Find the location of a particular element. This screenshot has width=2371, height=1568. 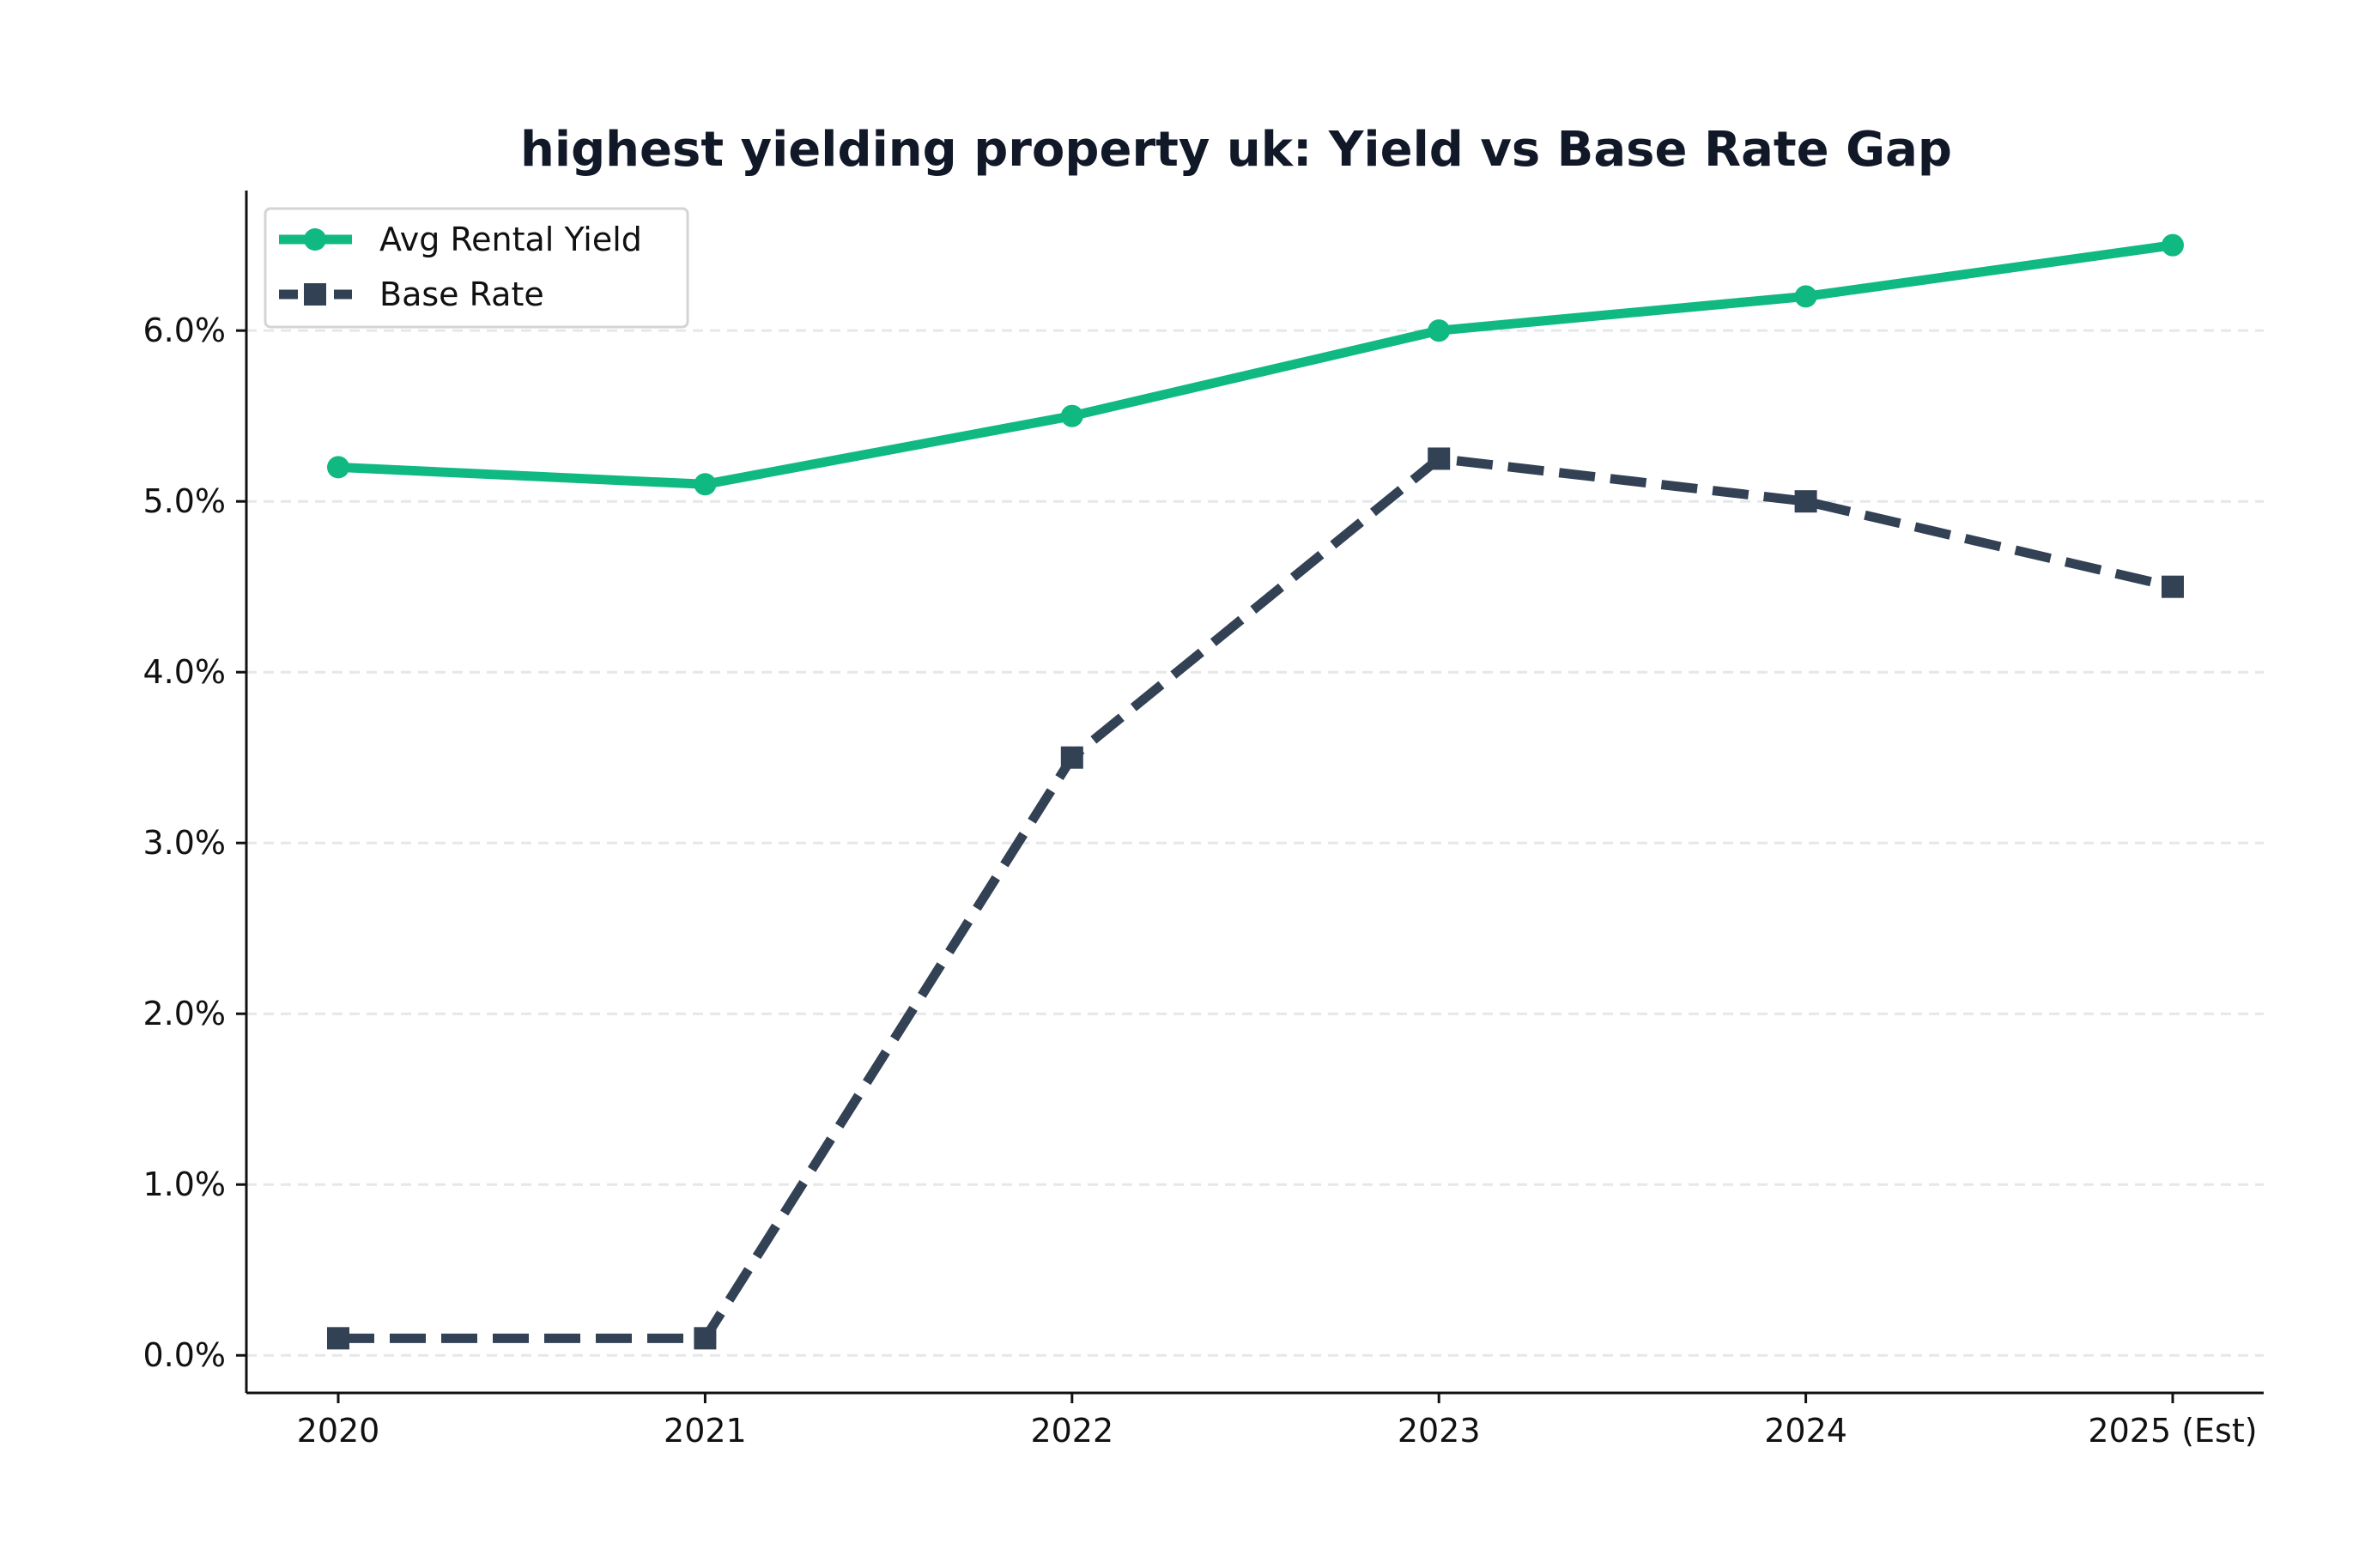

series-avg-rental-yield is located at coordinates (1255, 364).